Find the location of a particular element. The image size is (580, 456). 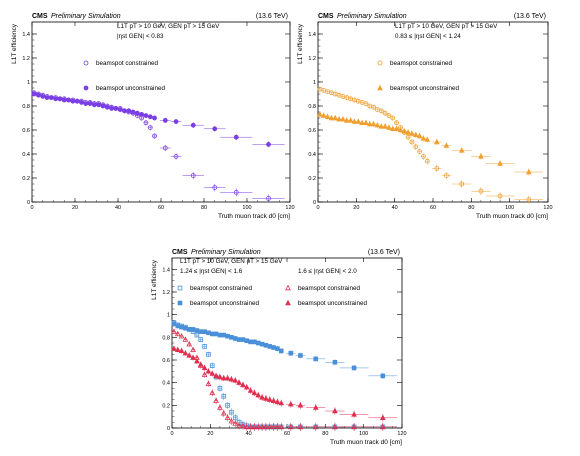

annotation: 1.24 ≤ |ηst GEN| < 1.6 is located at coordinates (211, 271).